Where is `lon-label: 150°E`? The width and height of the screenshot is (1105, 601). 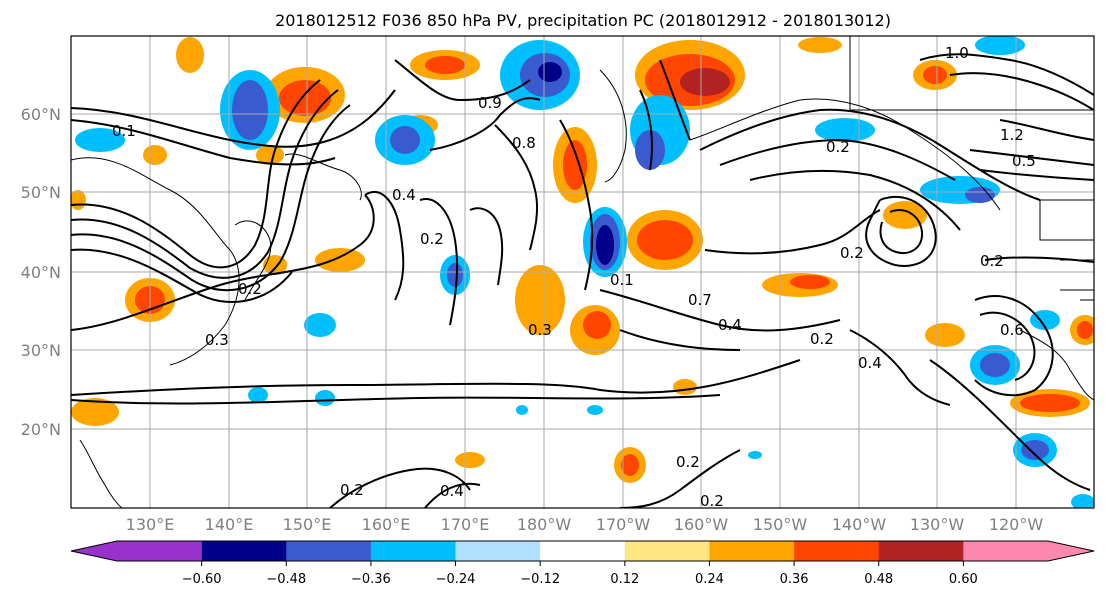 lon-label: 150°E is located at coordinates (307, 524).